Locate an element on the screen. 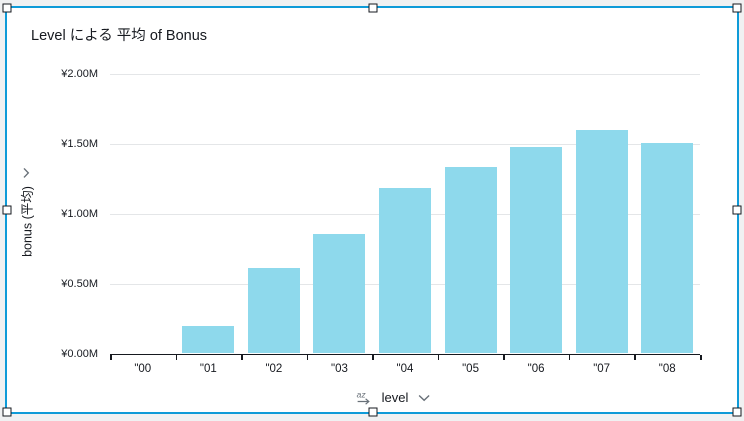  y-axis-title: bonus (平均) is located at coordinates (26, 212).